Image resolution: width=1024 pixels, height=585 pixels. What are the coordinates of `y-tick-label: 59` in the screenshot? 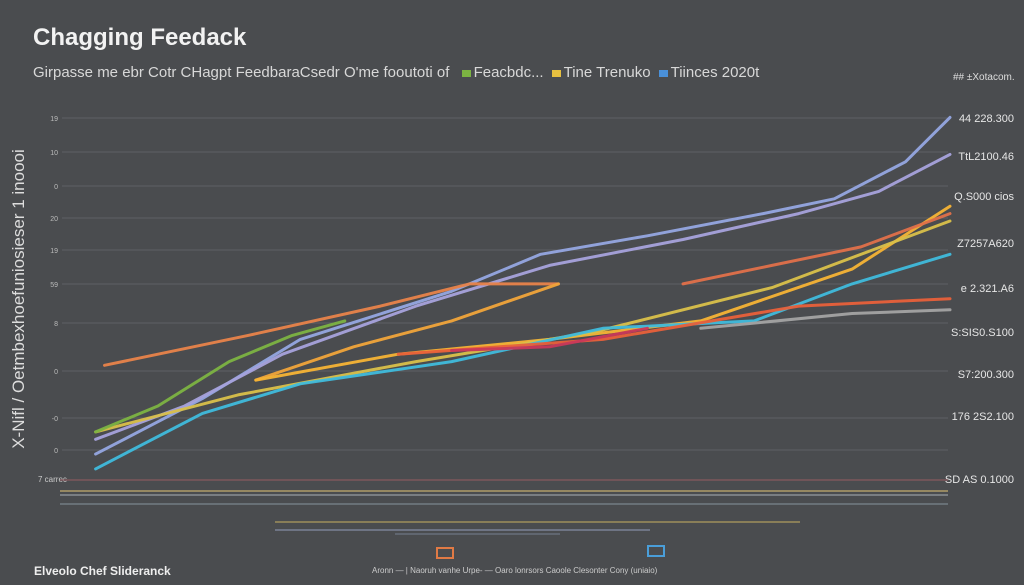 It's located at (54, 285).